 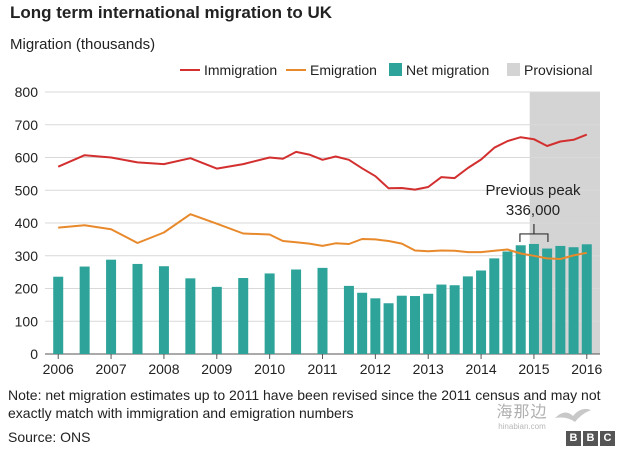 I want to click on x-tick-label: 2008, so click(x=163, y=369).